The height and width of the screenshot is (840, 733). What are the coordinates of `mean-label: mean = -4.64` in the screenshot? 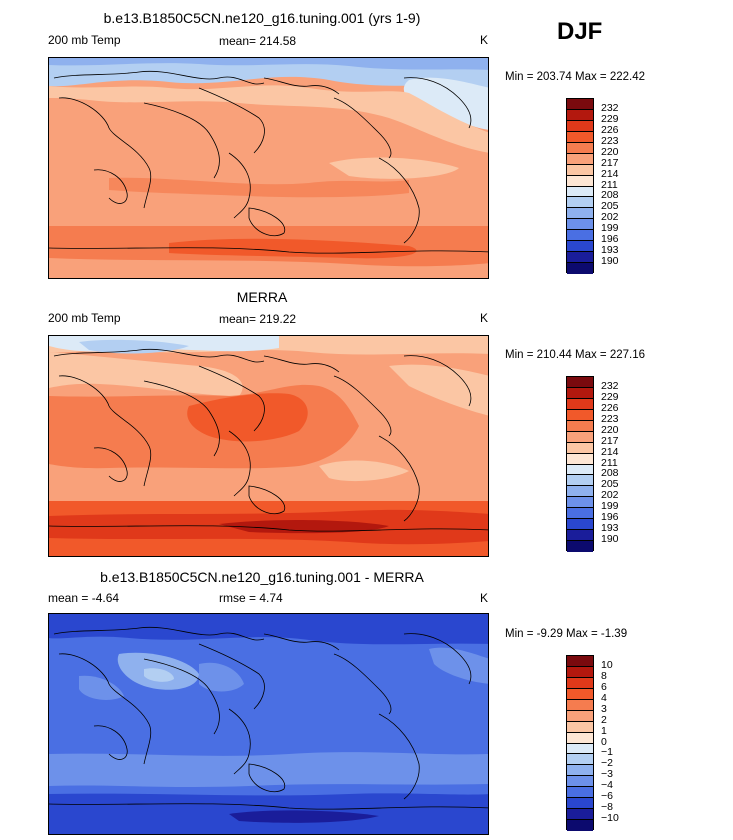 It's located at (84, 598).